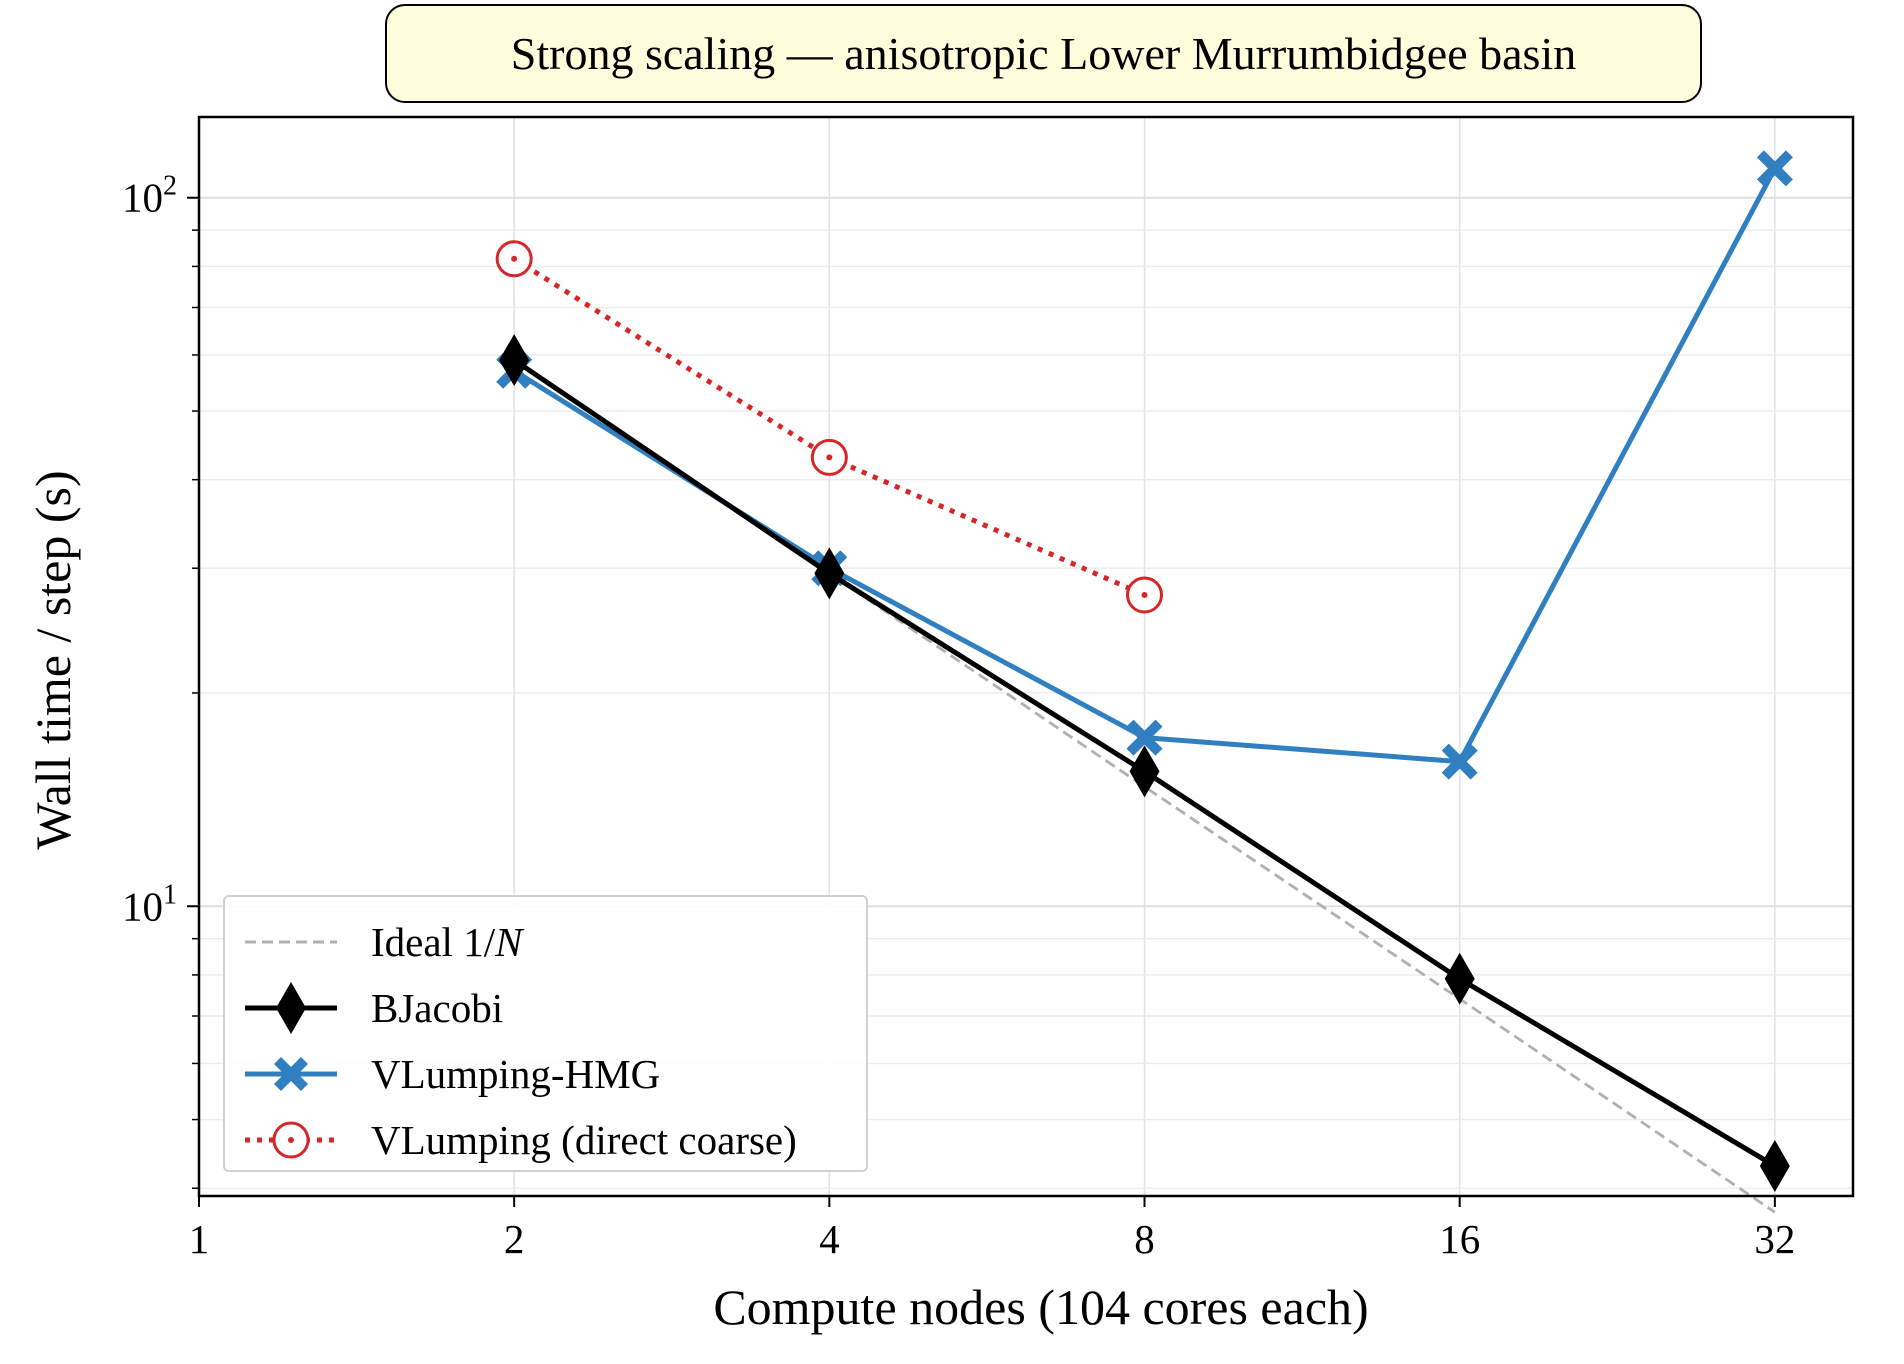  I want to click on series-vlumping-direct-coarse, so click(829, 427).